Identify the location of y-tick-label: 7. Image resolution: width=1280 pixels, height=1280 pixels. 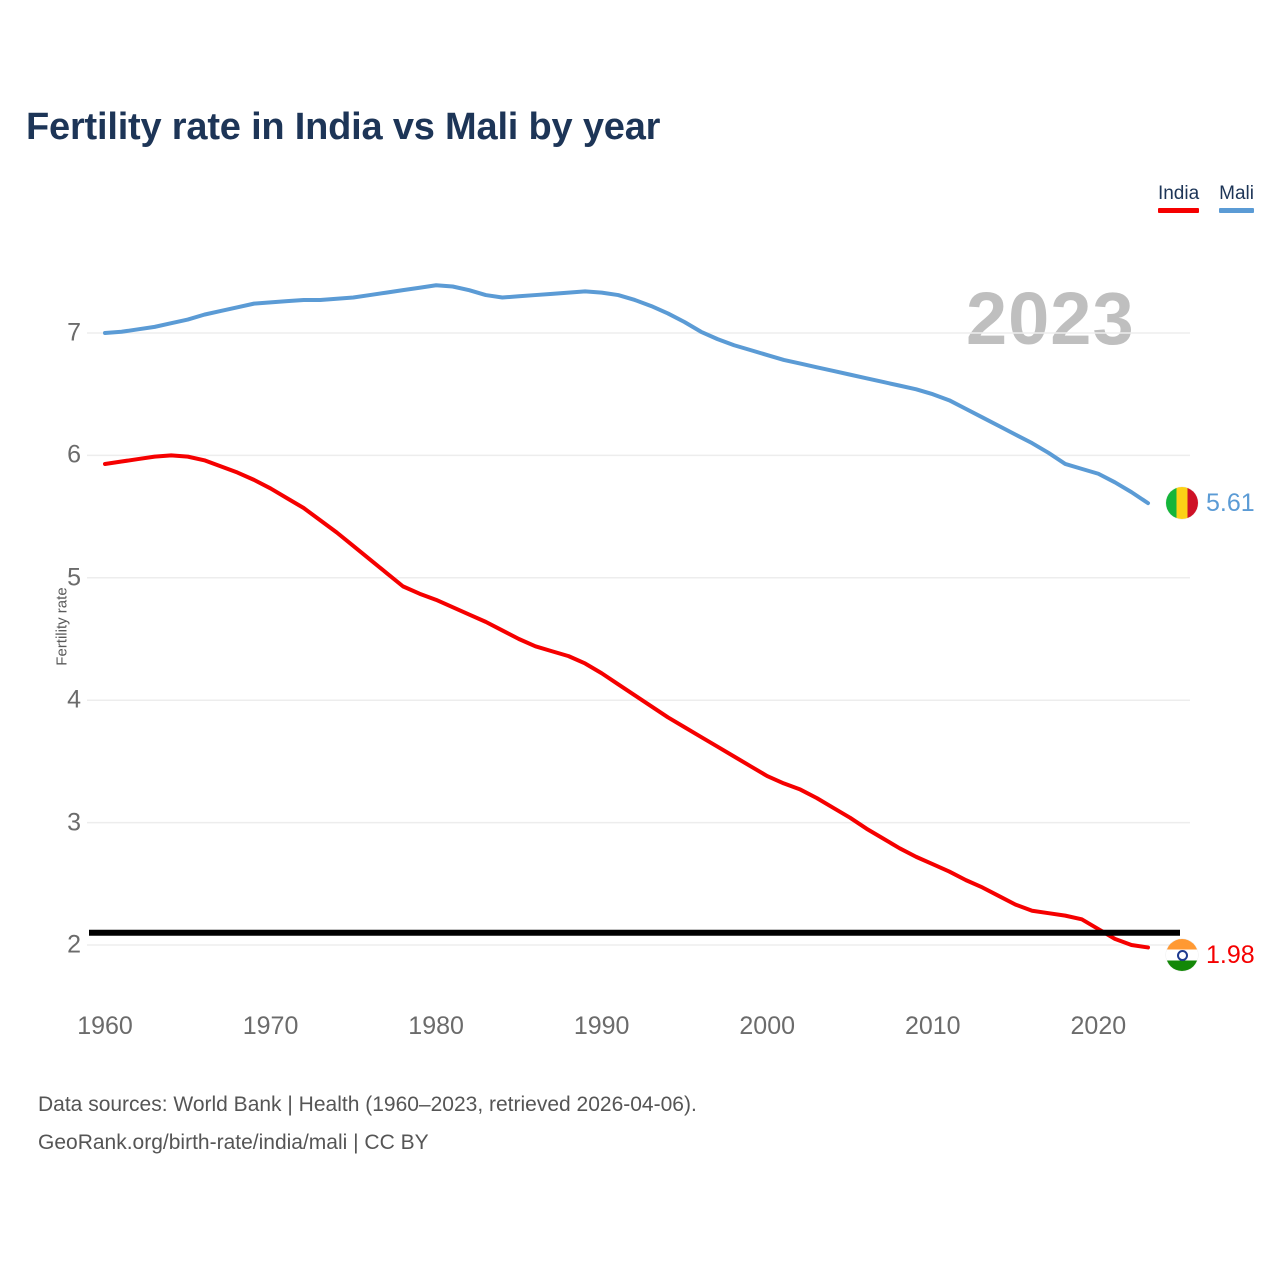
(74, 332).